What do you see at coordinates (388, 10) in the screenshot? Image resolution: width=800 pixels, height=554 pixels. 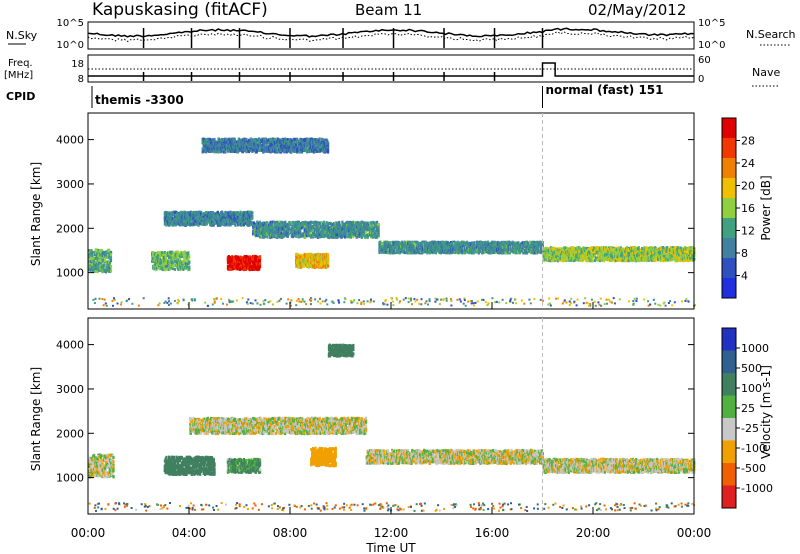 I see `beam-label: Beam 11` at bounding box center [388, 10].